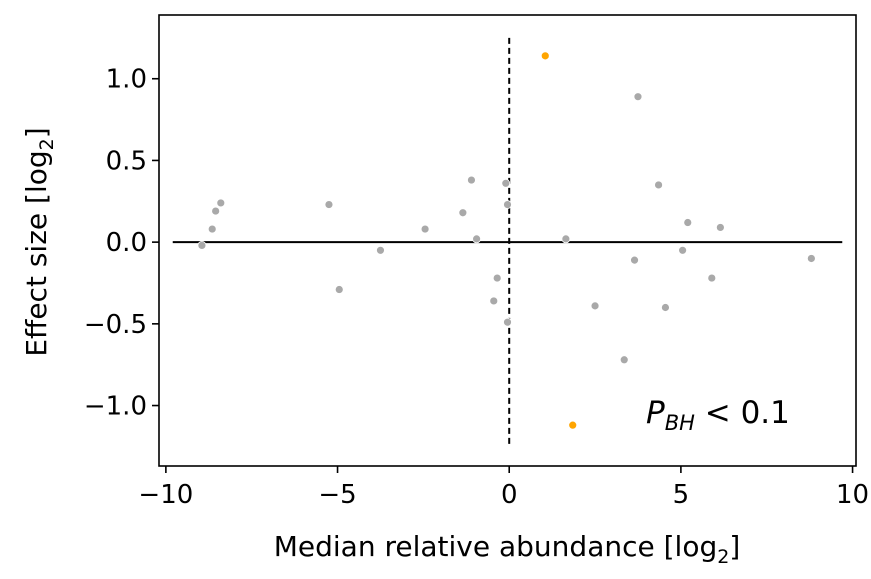 This screenshot has height=579, width=871. I want to click on x-tick-label: 5, so click(681, 495).